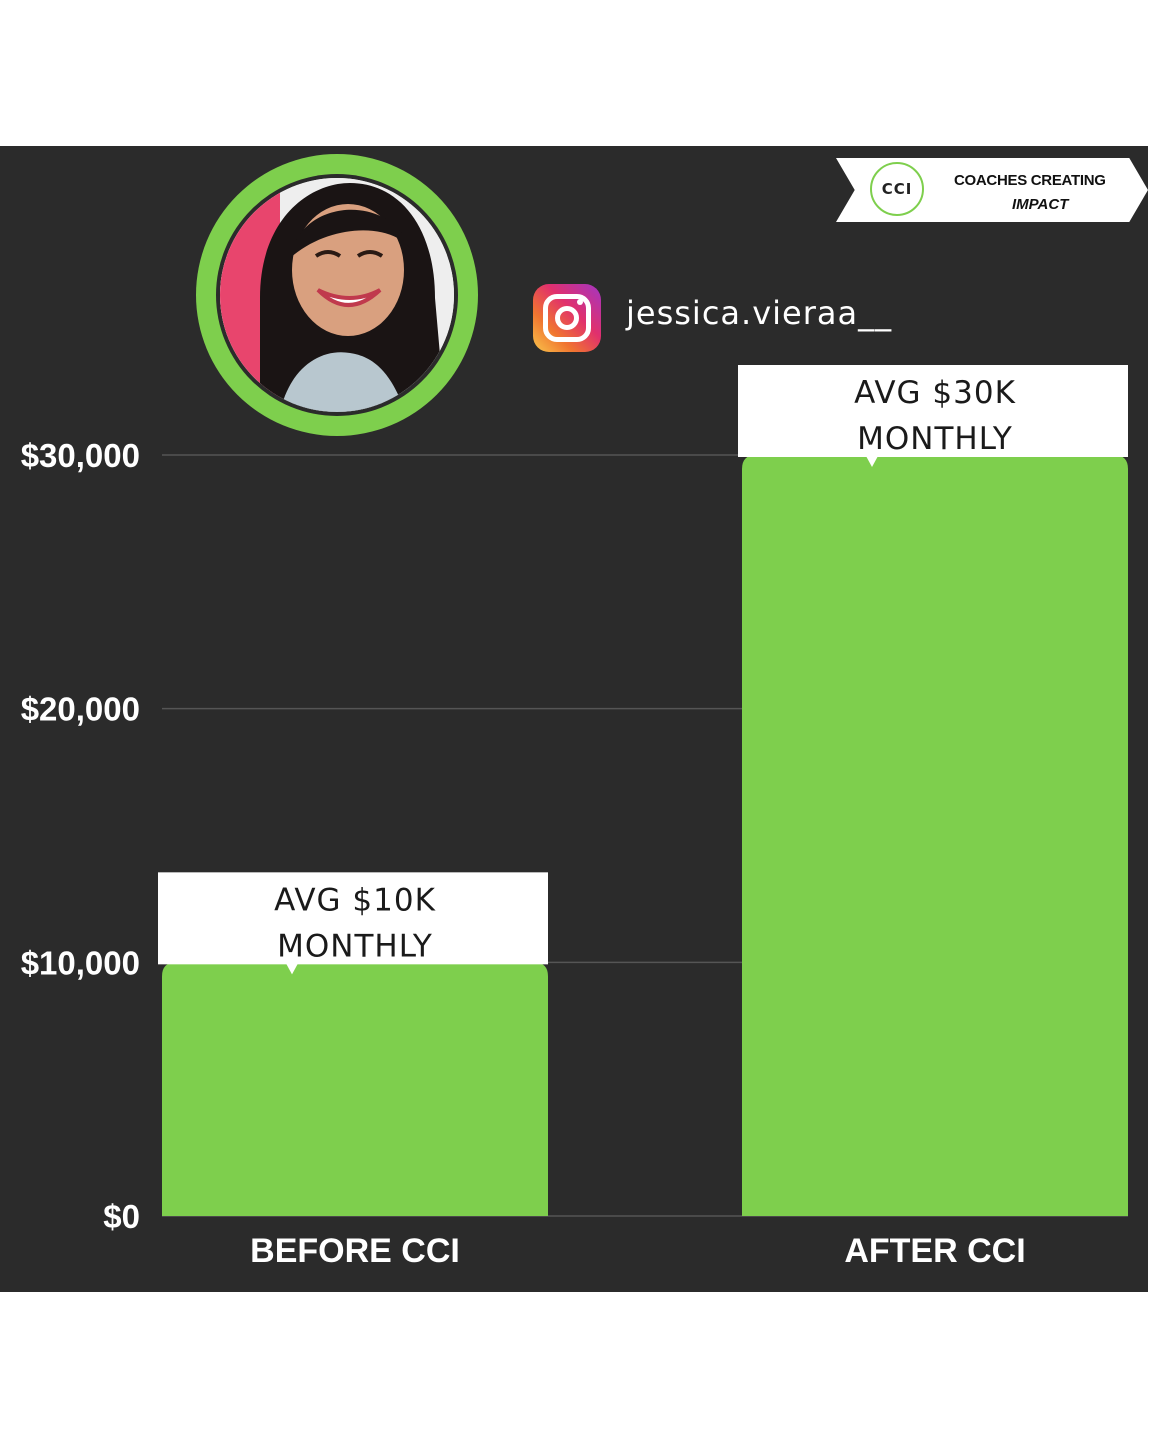 Image resolution: width=1152 pixels, height=1440 pixels. Describe the element at coordinates (759, 313) in the screenshot. I see `instagram-handle: jessica.vieraa__` at that location.